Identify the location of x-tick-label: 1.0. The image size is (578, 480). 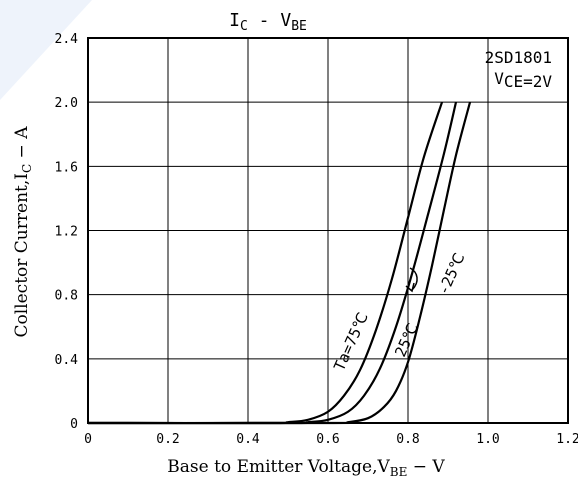
(487, 439).